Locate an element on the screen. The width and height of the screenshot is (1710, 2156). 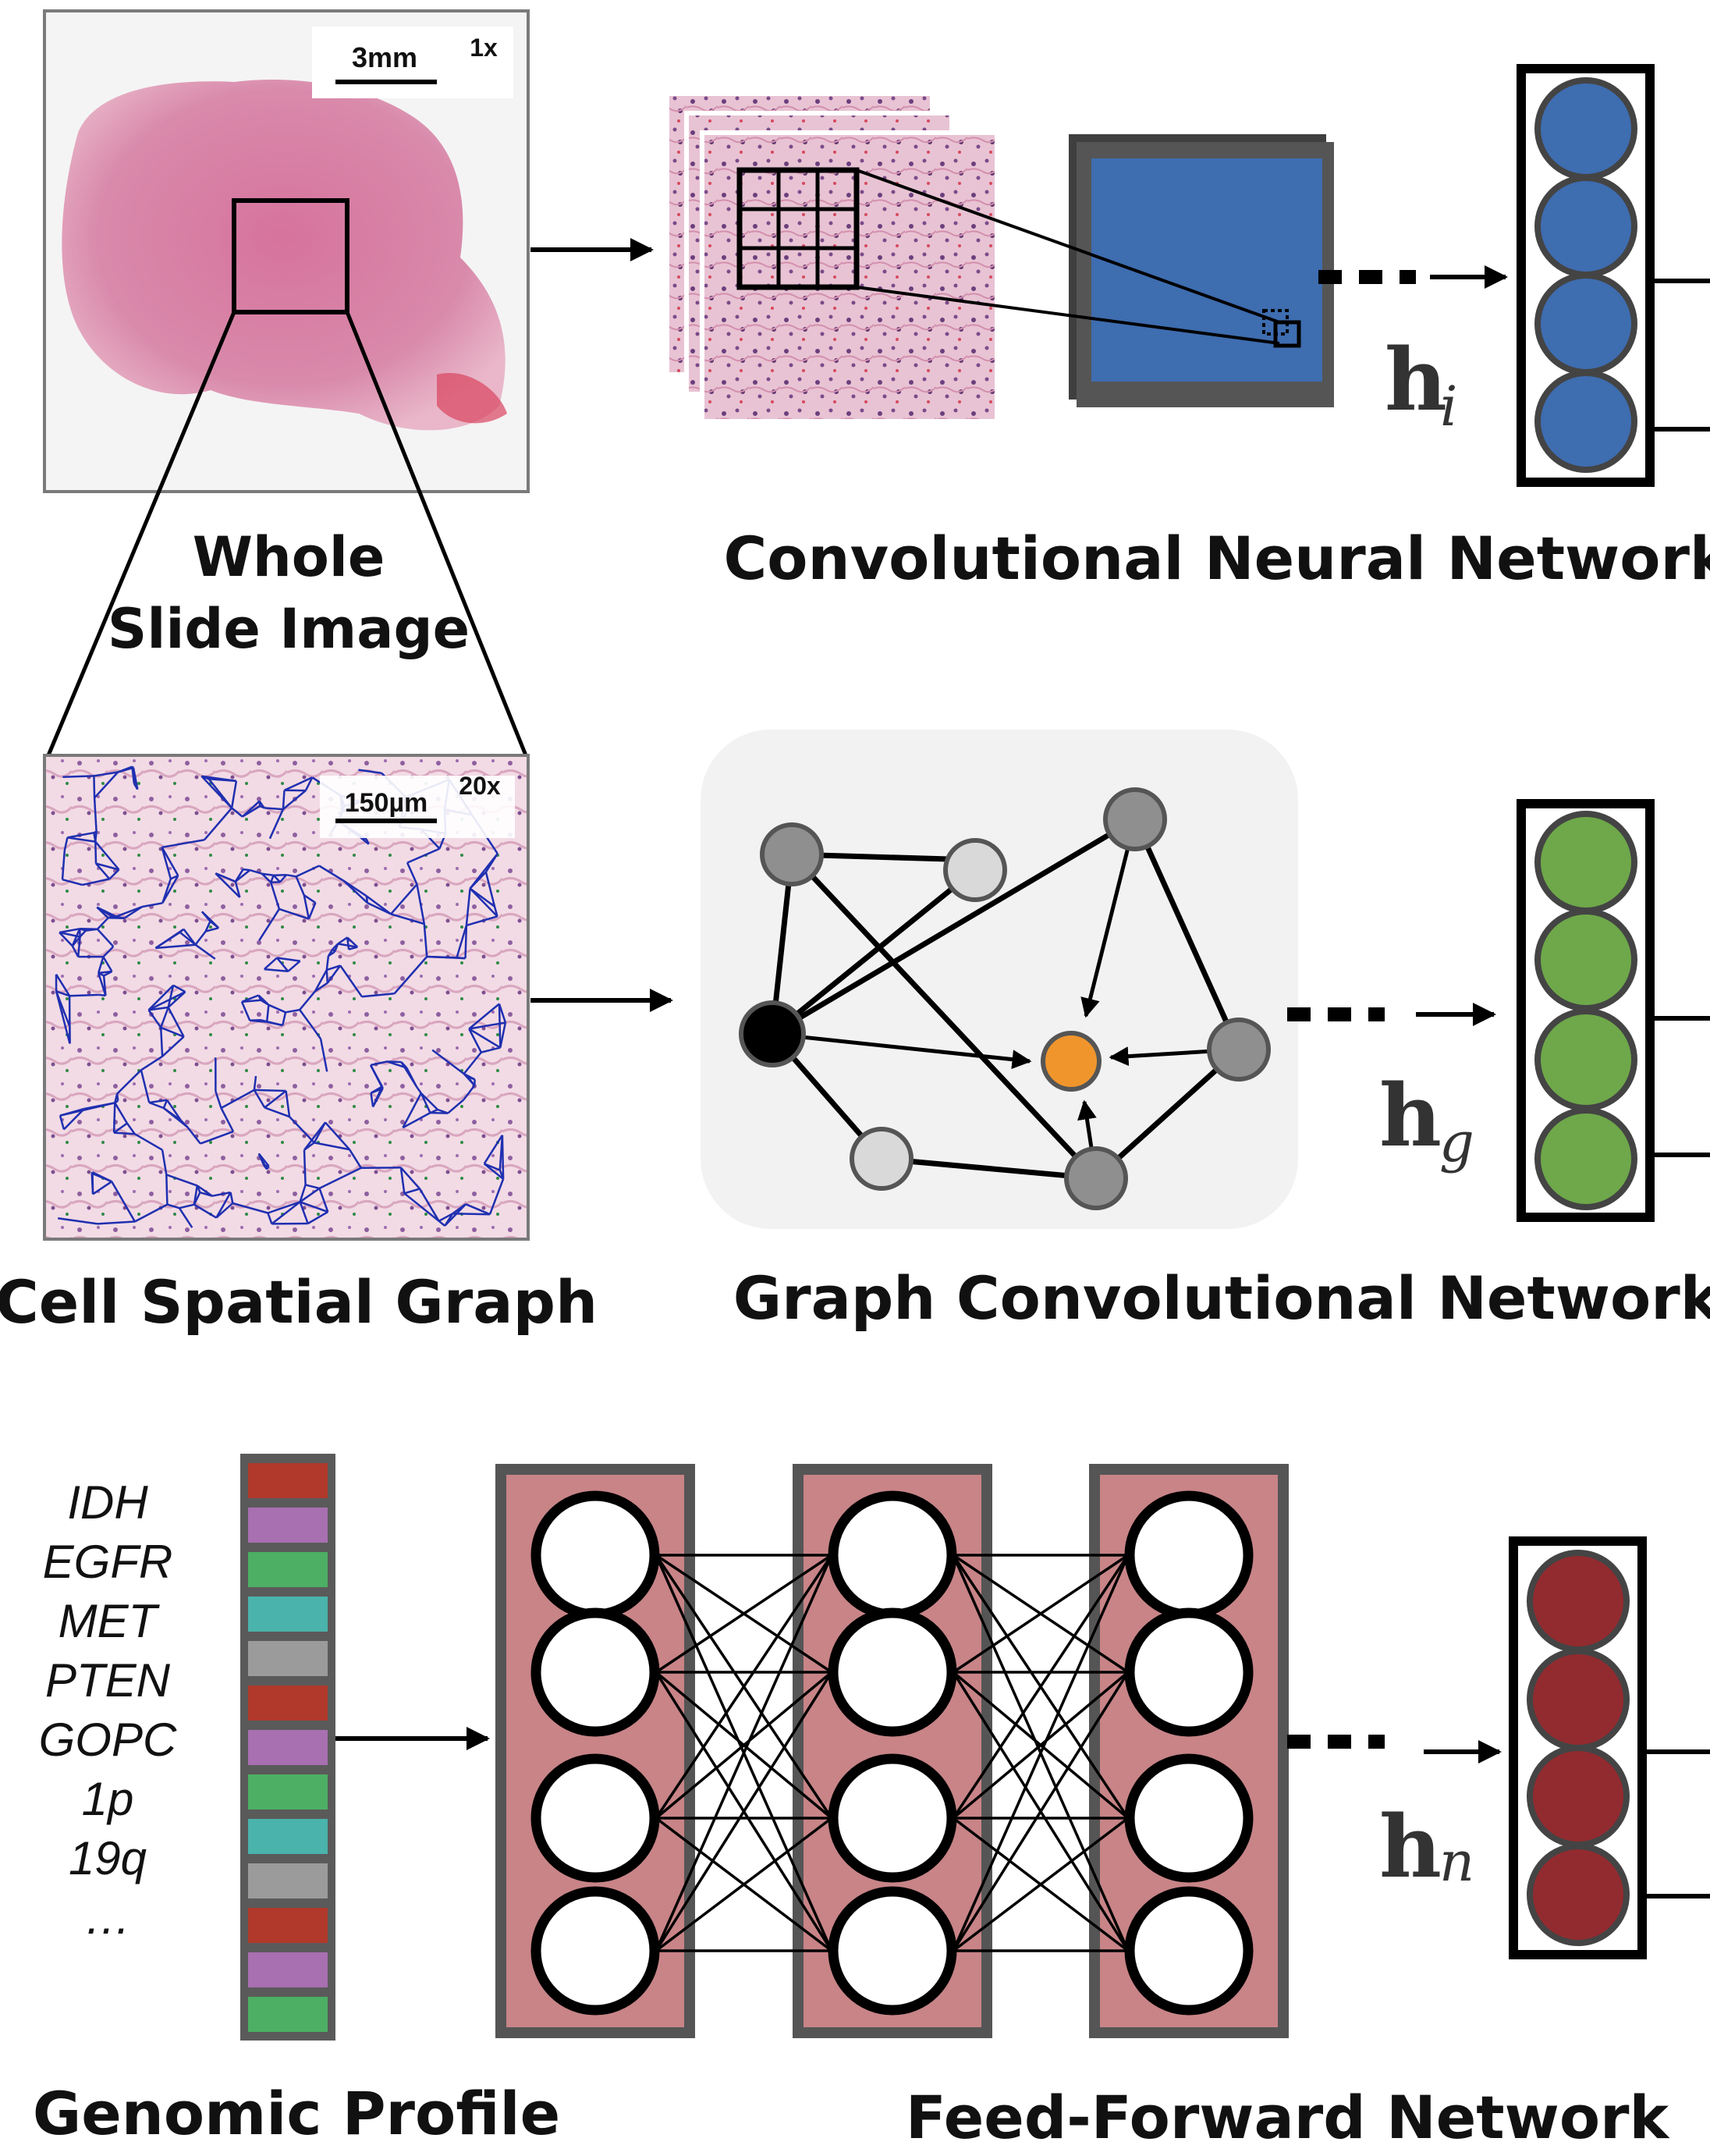
projection-line-top is located at coordinates (1068, 246).